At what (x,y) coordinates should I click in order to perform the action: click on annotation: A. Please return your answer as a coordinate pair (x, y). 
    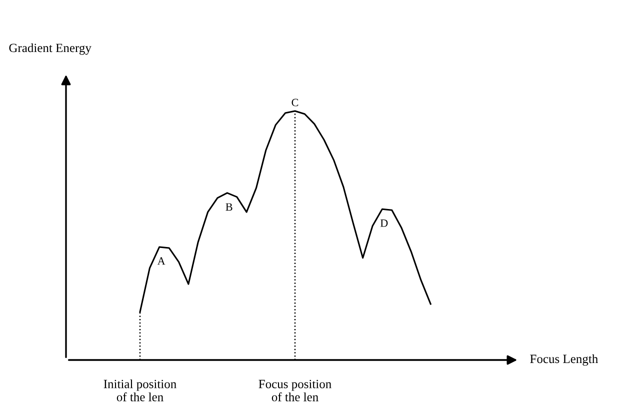
    Looking at the image, I should click on (161, 261).